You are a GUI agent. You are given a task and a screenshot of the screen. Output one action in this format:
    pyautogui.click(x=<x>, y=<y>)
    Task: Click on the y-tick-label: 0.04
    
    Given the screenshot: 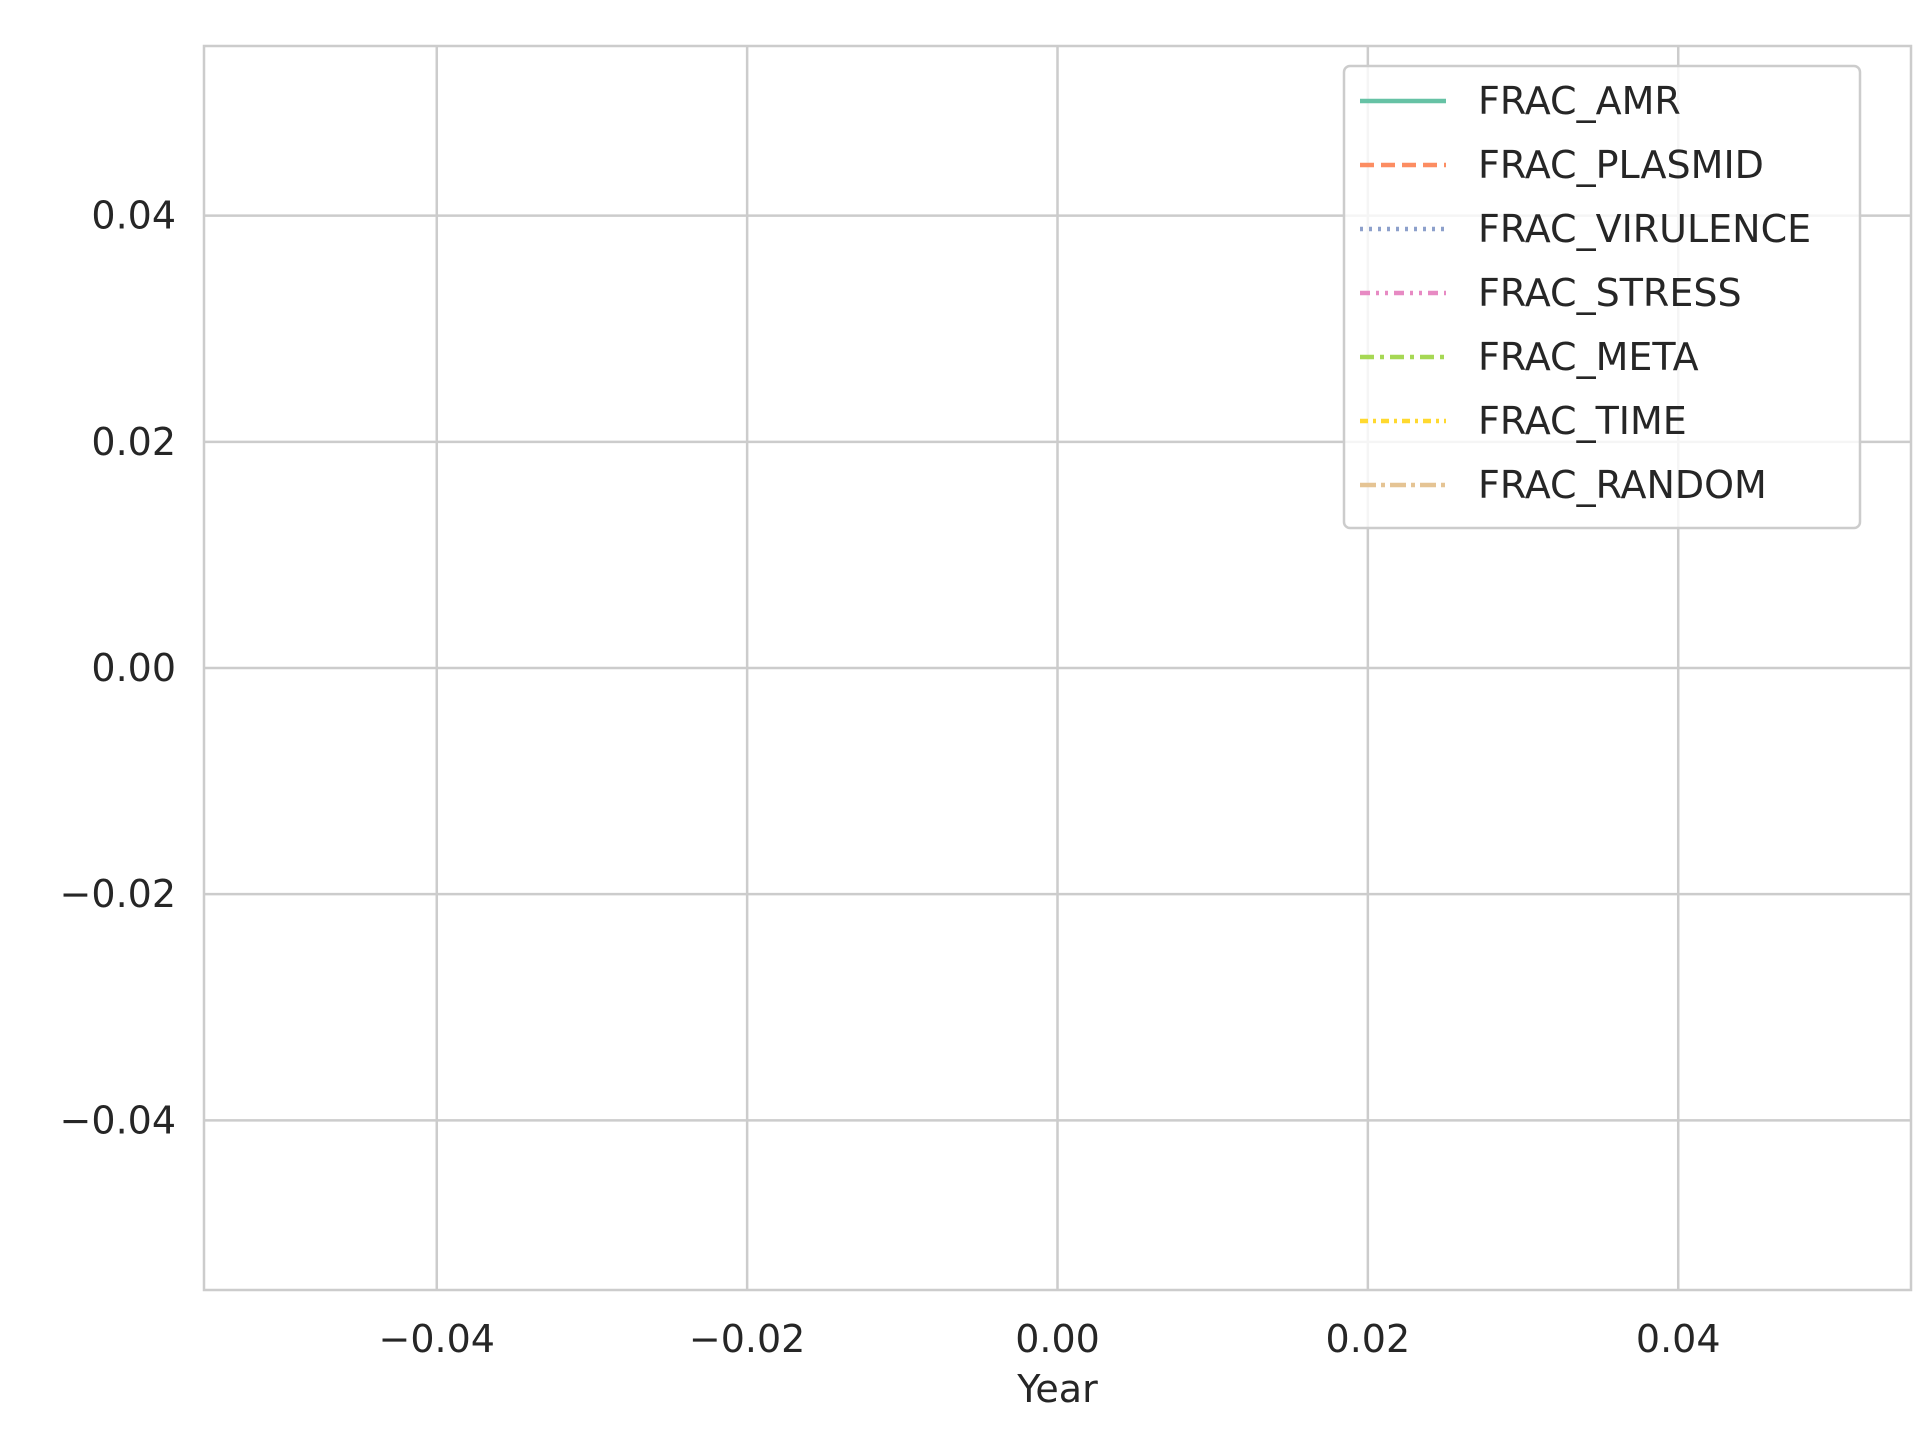 What is the action you would take?
    pyautogui.click(x=133, y=216)
    